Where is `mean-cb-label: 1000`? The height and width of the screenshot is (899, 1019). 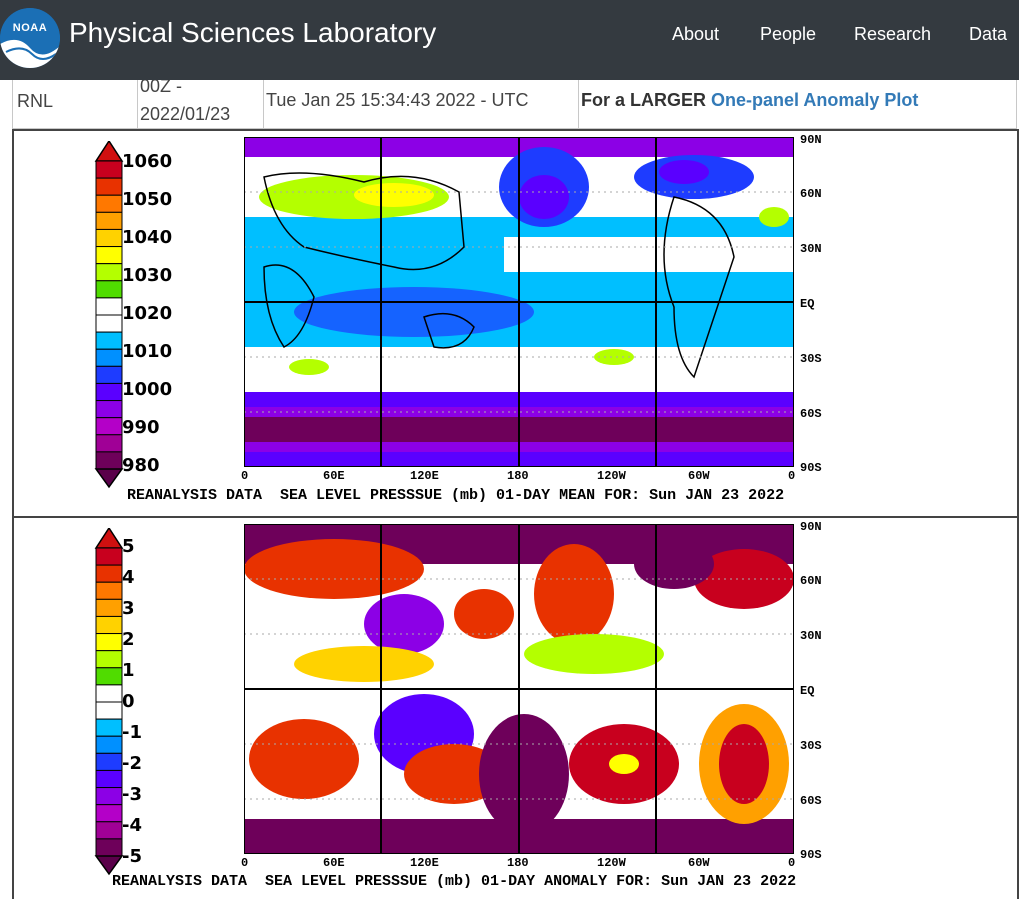
mean-cb-label: 1000 is located at coordinates (147, 389).